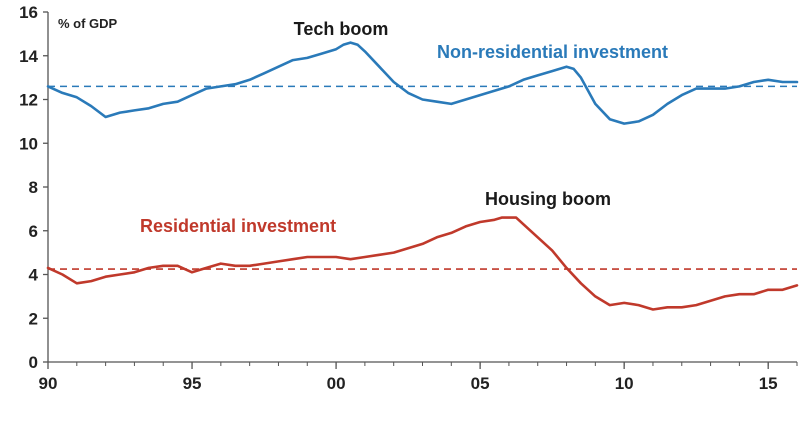  Describe the element at coordinates (238, 226) in the screenshot. I see `series-label-residential: Residential investment` at that location.